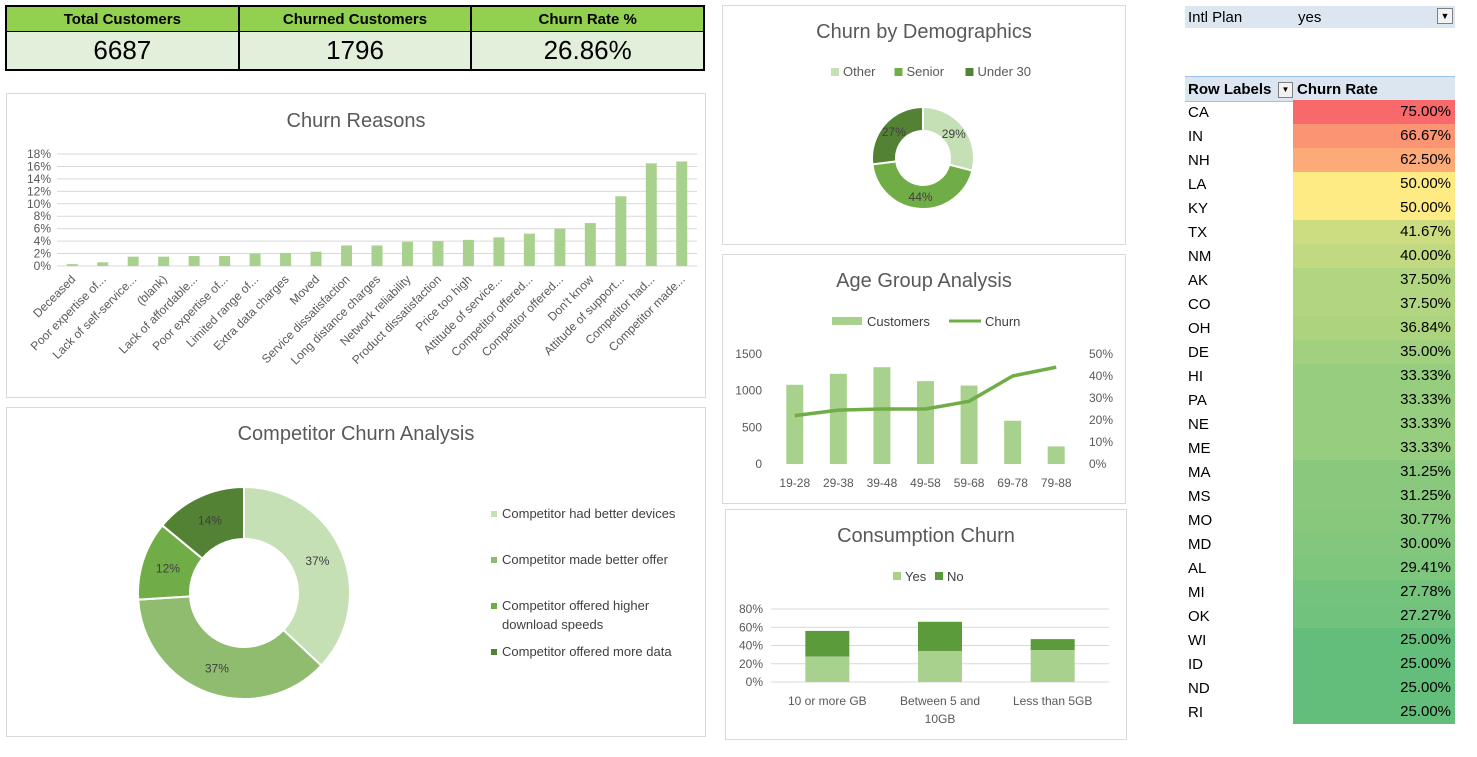 The height and width of the screenshot is (757, 1477). I want to click on pivot-row: NH 62.50%, so click(1320, 160).